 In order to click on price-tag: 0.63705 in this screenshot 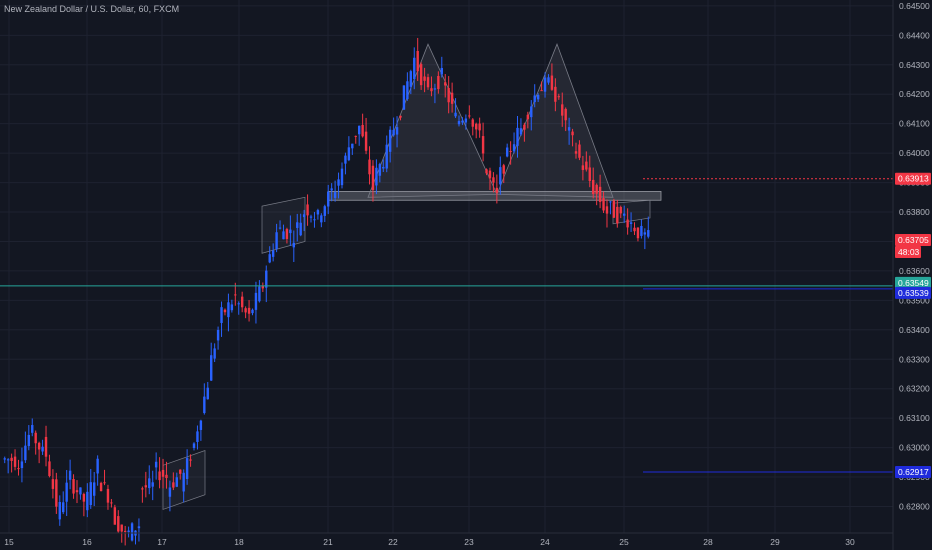, I will do `click(913, 239)`.